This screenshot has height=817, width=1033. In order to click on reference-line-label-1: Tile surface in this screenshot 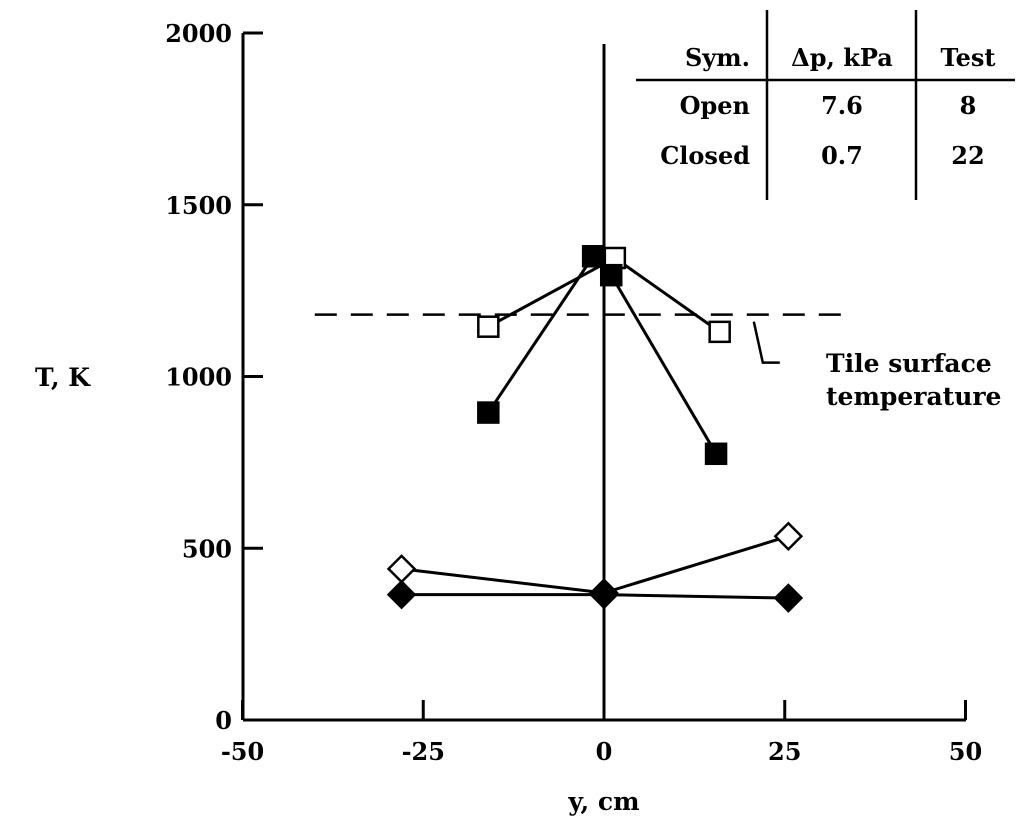, I will do `click(909, 363)`.